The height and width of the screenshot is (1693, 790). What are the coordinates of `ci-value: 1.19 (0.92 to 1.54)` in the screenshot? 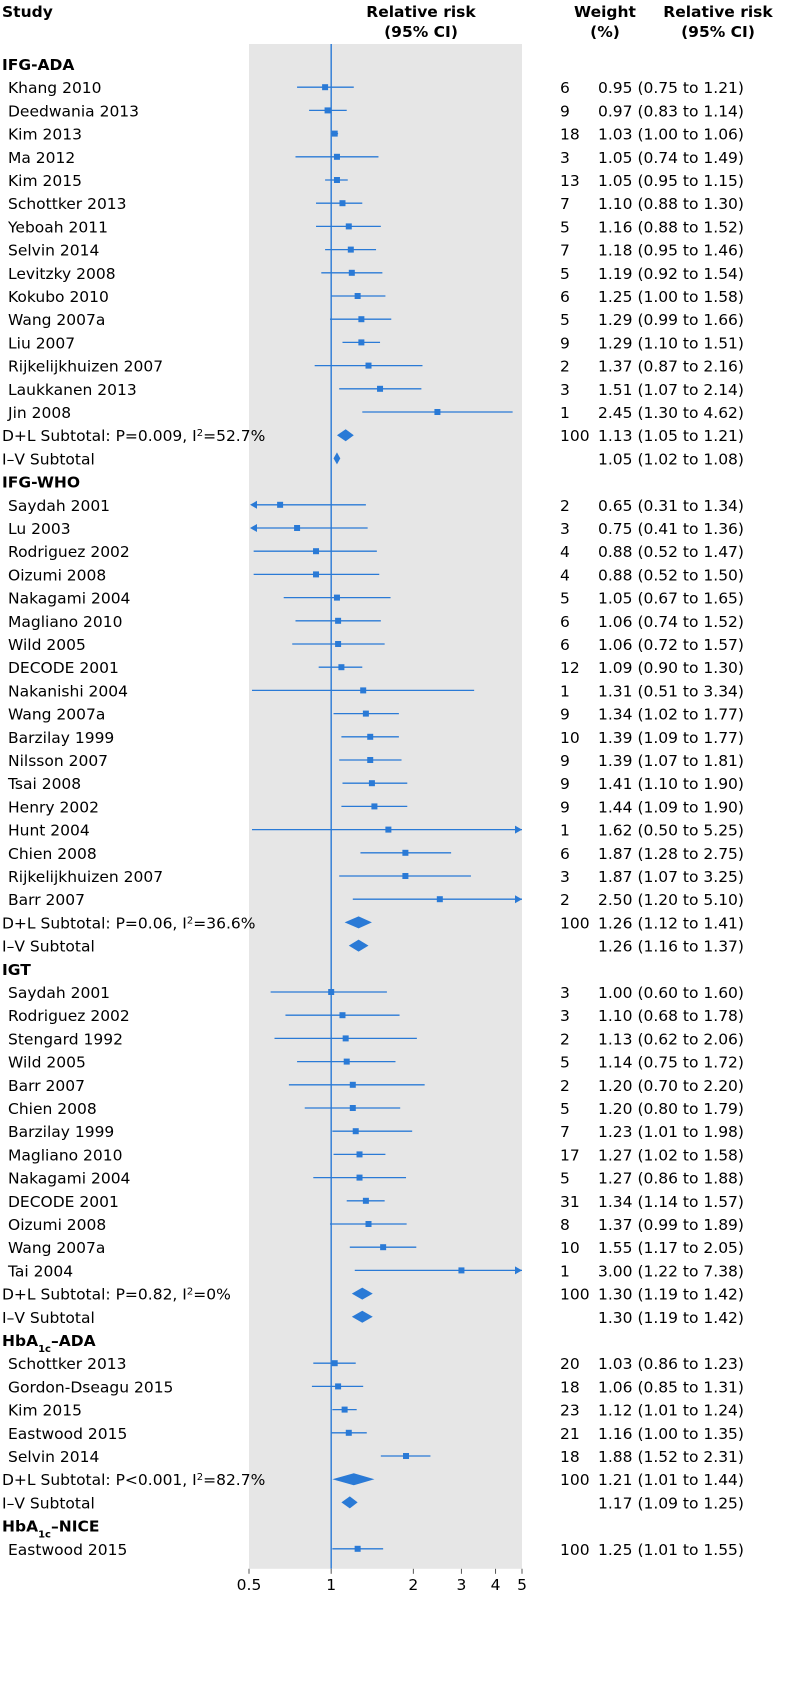 It's located at (671, 274).